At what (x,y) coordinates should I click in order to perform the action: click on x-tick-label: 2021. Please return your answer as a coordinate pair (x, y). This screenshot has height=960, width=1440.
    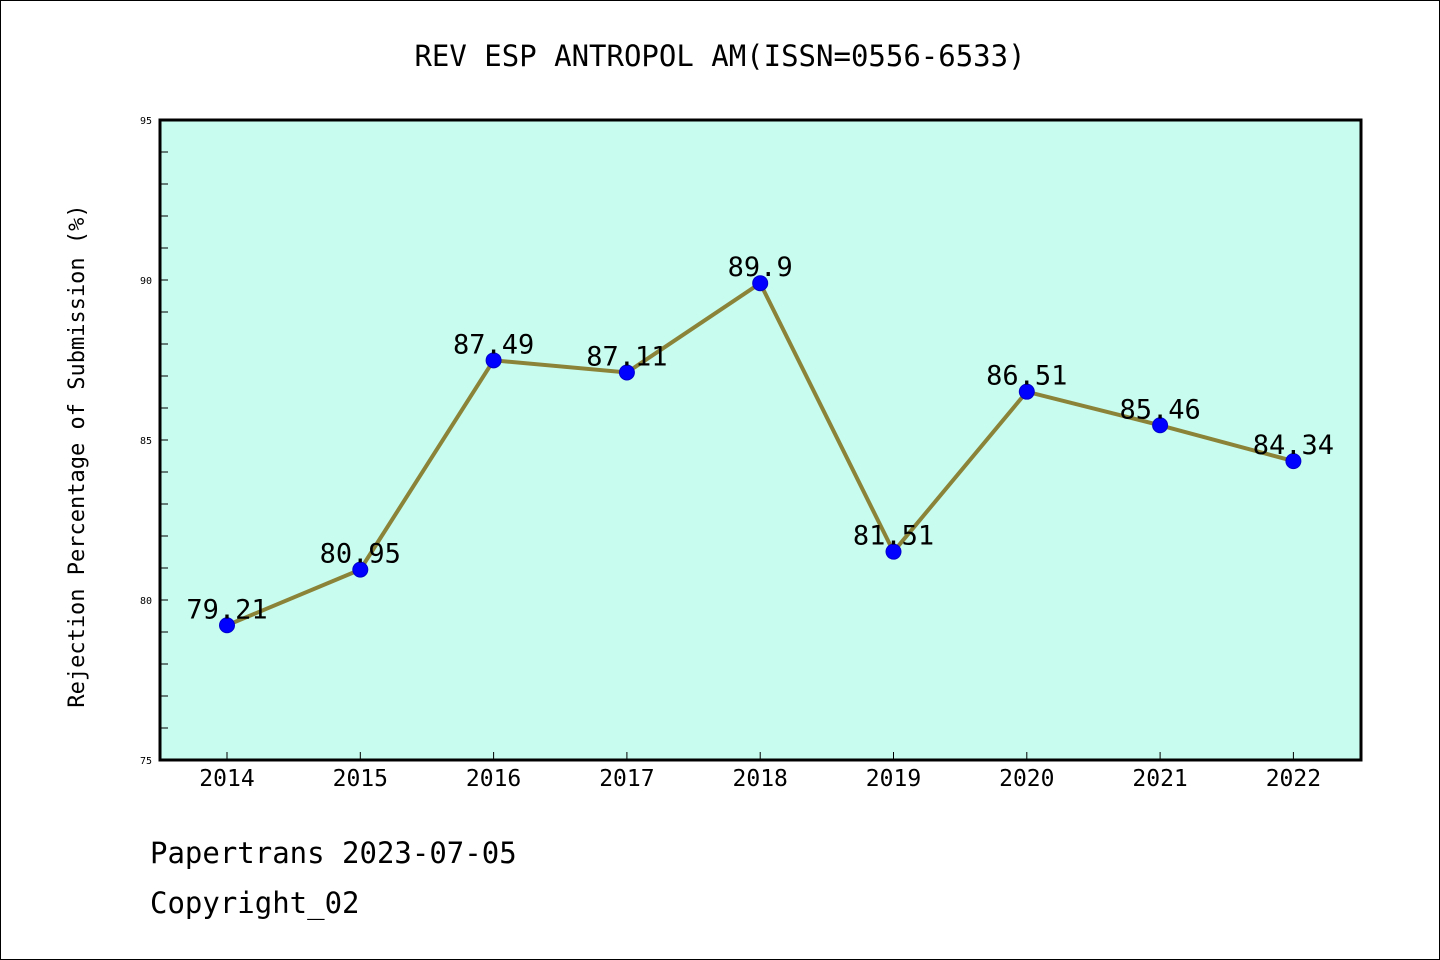
    Looking at the image, I should click on (1159, 779).